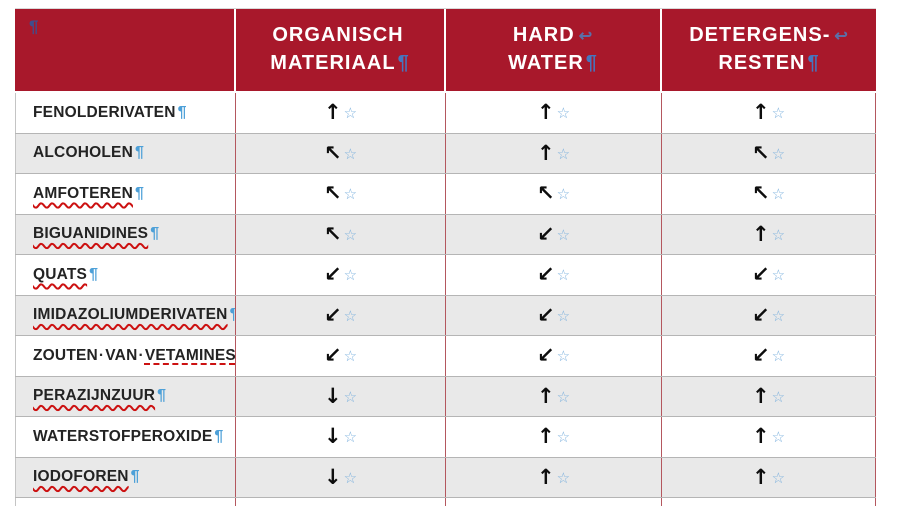 This screenshot has height=506, width=900. Describe the element at coordinates (554, 51) in the screenshot. I see `column-header-hard-water: HARD ↩ WATER ¶` at that location.